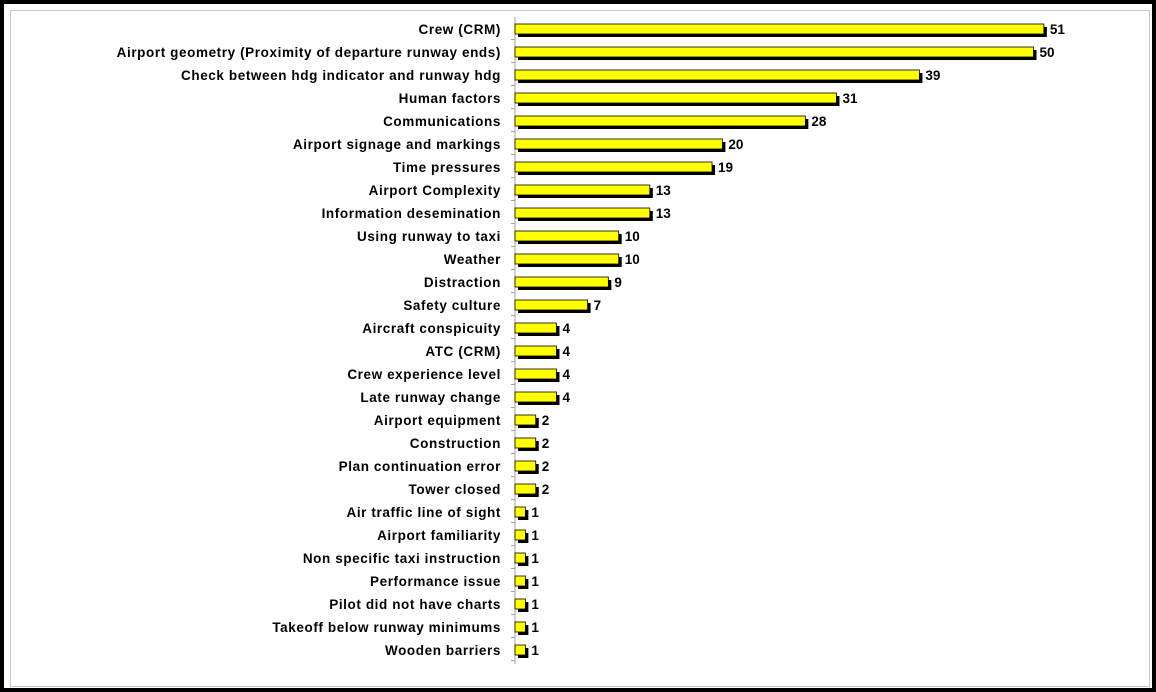 This screenshot has height=692, width=1156. Describe the element at coordinates (598, 305) in the screenshot. I see `data-label: 7` at that location.